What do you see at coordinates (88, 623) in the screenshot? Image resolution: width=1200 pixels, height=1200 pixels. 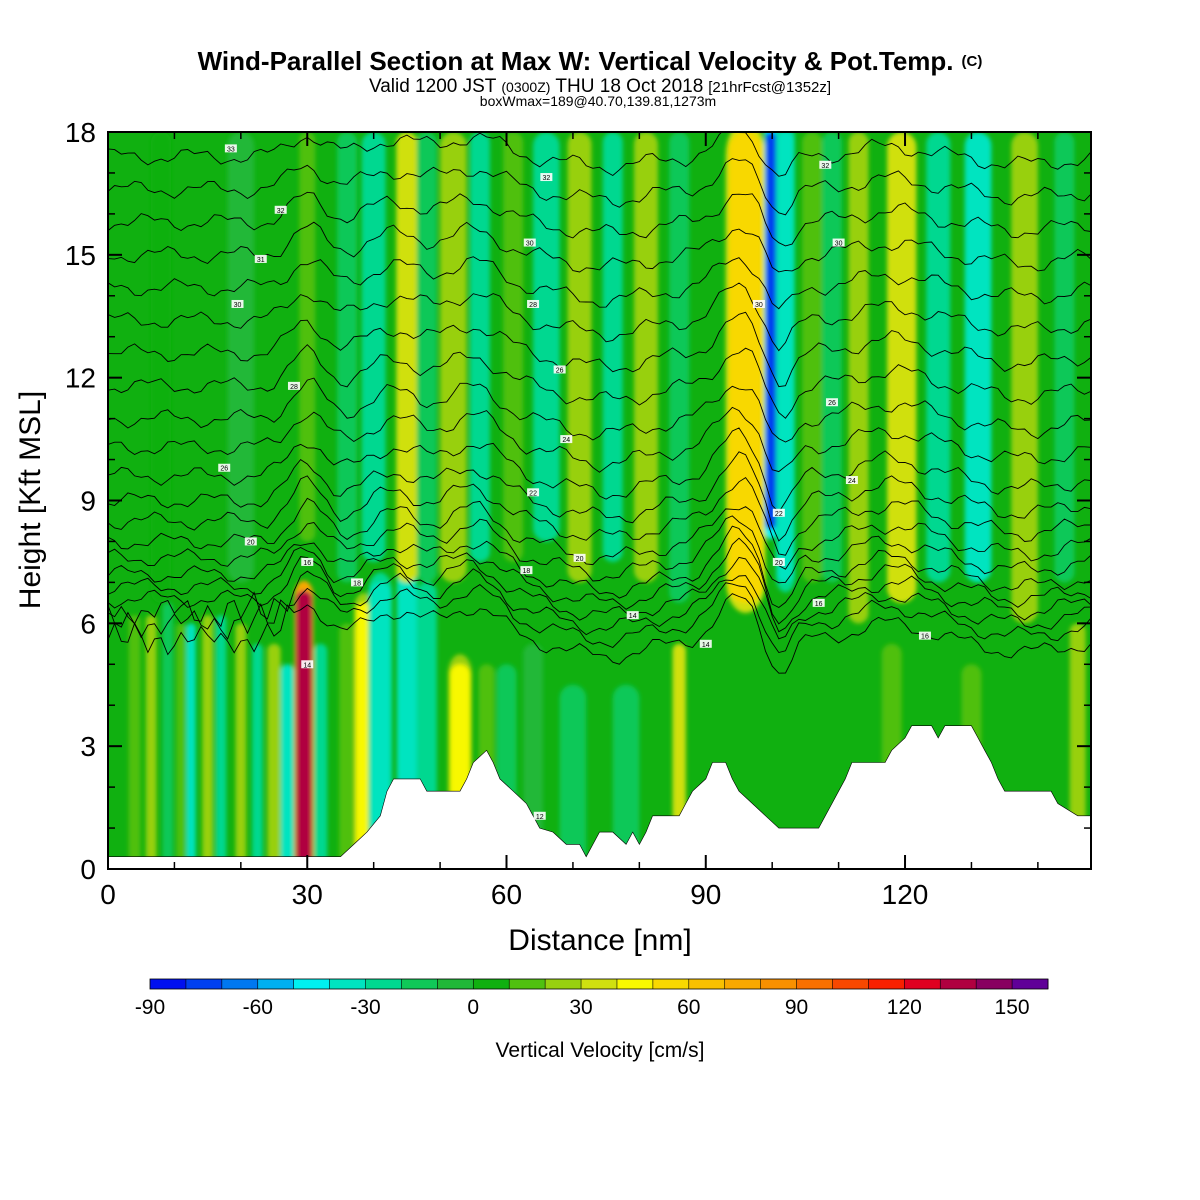 I see `y-tick-label: 6` at bounding box center [88, 623].